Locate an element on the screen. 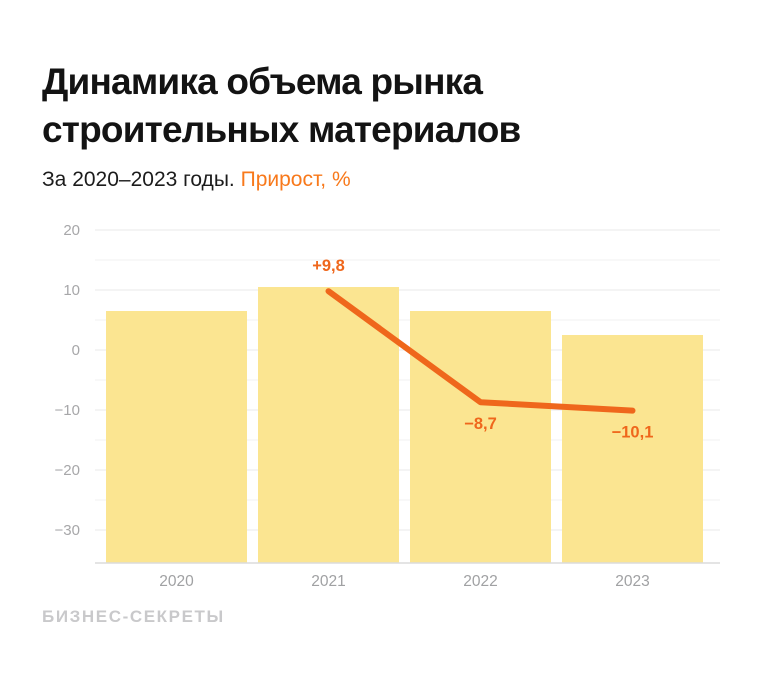 This screenshot has height=694, width=764. line-point-label: −10,1 is located at coordinates (633, 433).